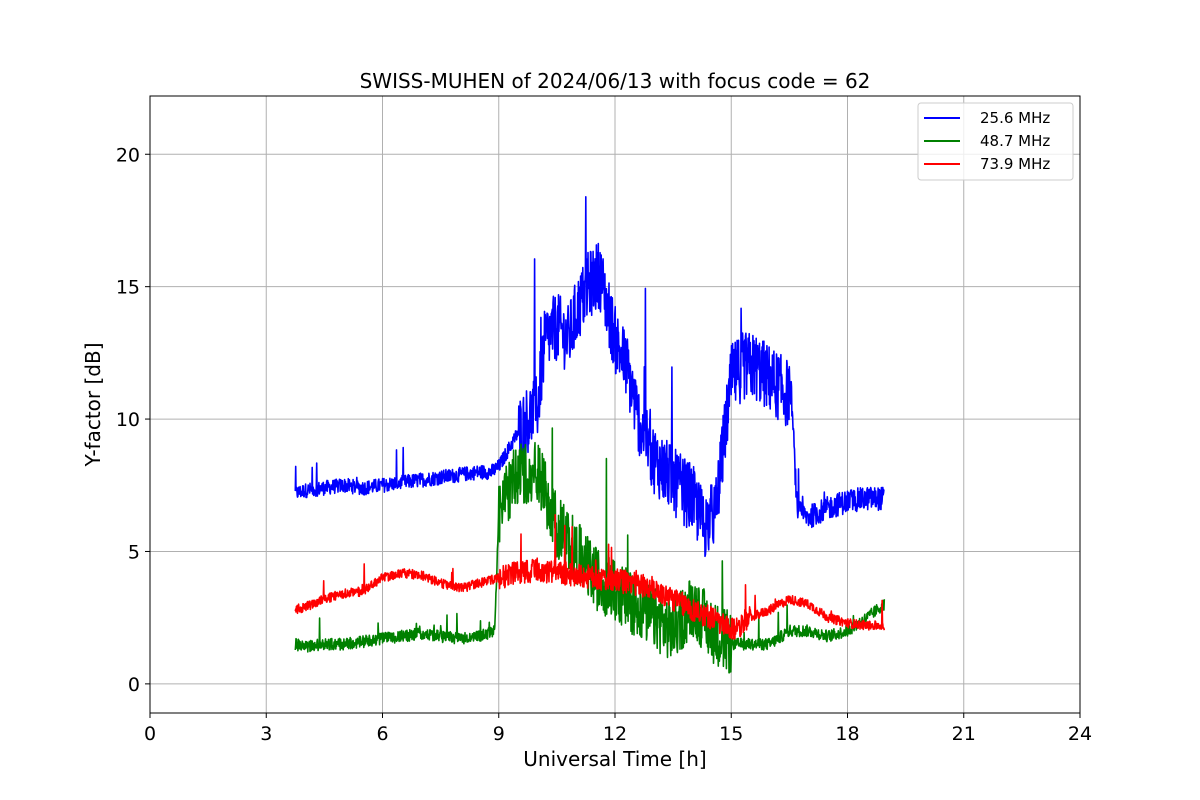 This screenshot has width=1200, height=800. Describe the element at coordinates (614, 759) in the screenshot. I see `x-axis-label: Universal Time [h]` at that location.